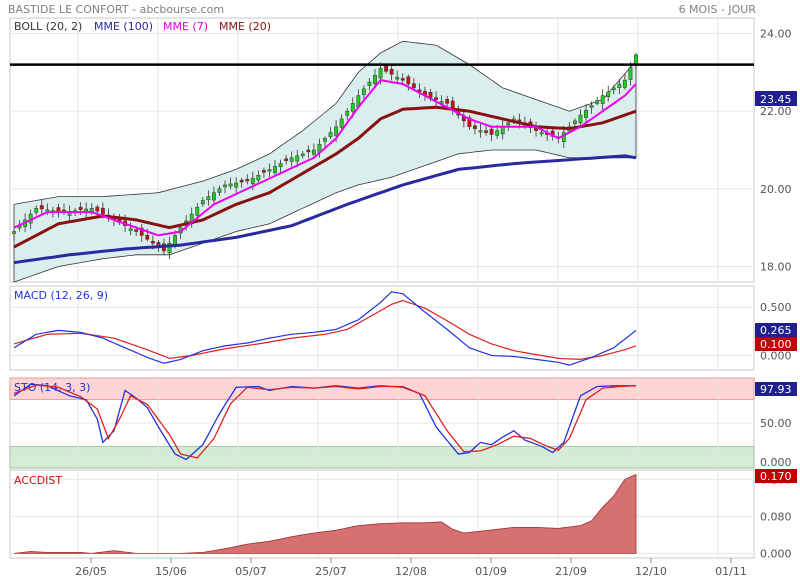 The width and height of the screenshot is (800, 580). Describe the element at coordinates (382, 389) in the screenshot. I see `overbought-zone` at that location.